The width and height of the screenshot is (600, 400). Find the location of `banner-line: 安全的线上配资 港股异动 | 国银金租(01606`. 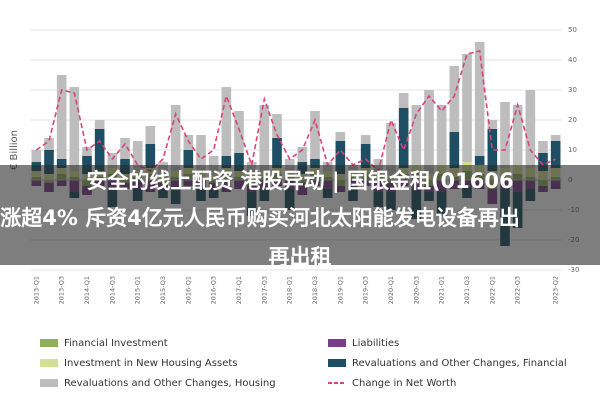

banner-line: 安全的线上配资 港股异动 | 国银金租(01606 is located at coordinates (299, 181).